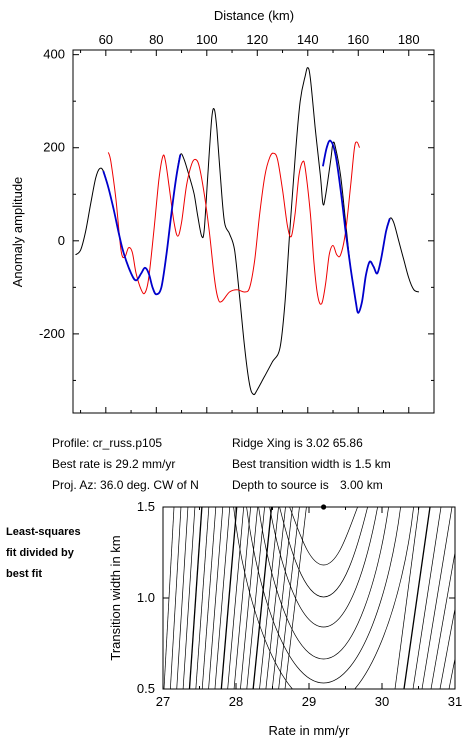 This screenshot has width=467, height=745. What do you see at coordinates (254, 15) in the screenshot?
I see `top-x-axis-title: Distance (km)` at bounding box center [254, 15].